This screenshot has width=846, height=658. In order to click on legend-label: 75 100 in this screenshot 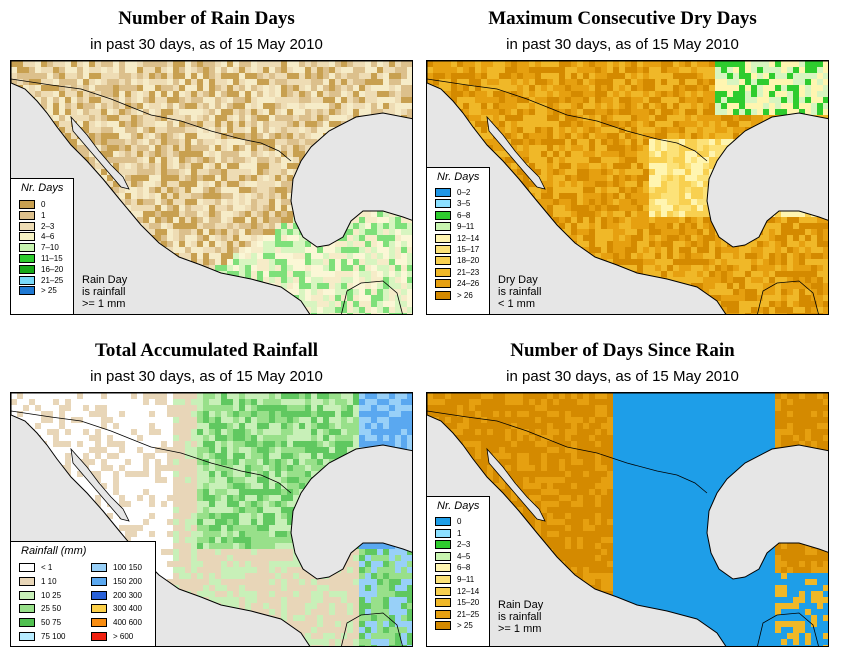, I will do `click(53, 636)`.